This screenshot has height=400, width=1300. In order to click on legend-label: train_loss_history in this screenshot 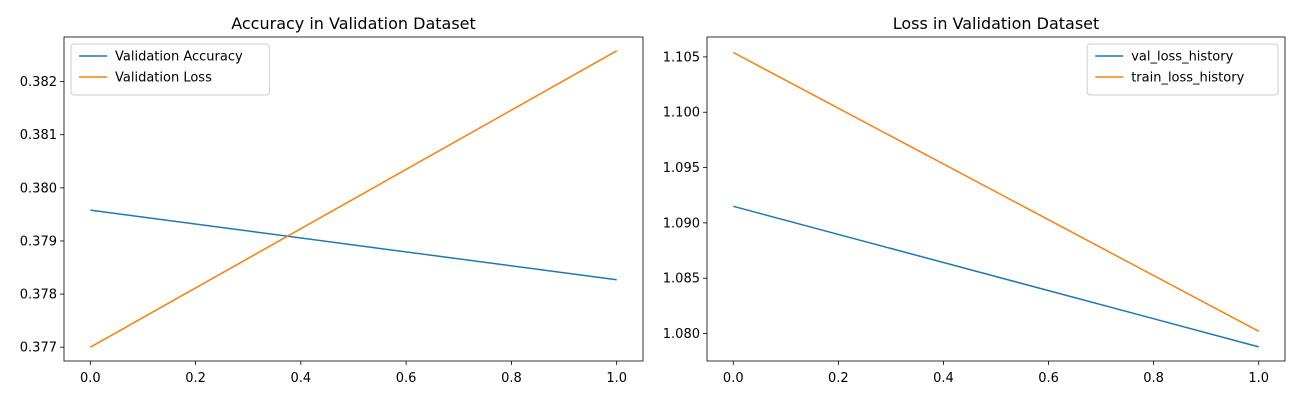, I will do `click(1187, 78)`.